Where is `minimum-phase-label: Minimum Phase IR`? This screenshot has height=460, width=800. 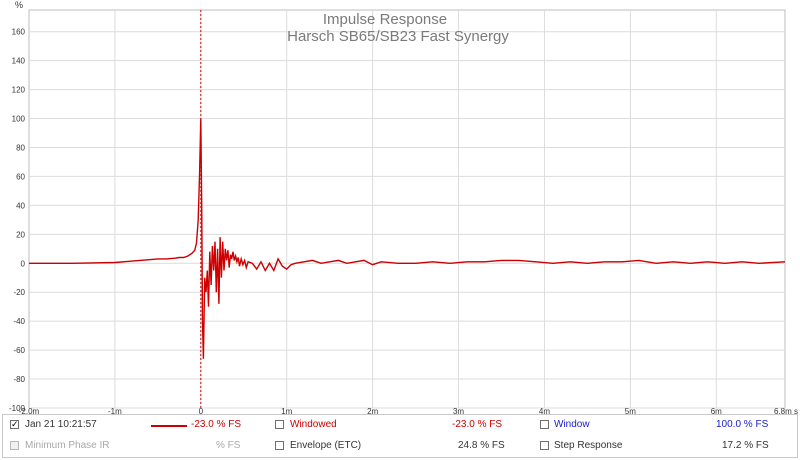 minimum-phase-label: Minimum Phase IR is located at coordinates (67, 445).